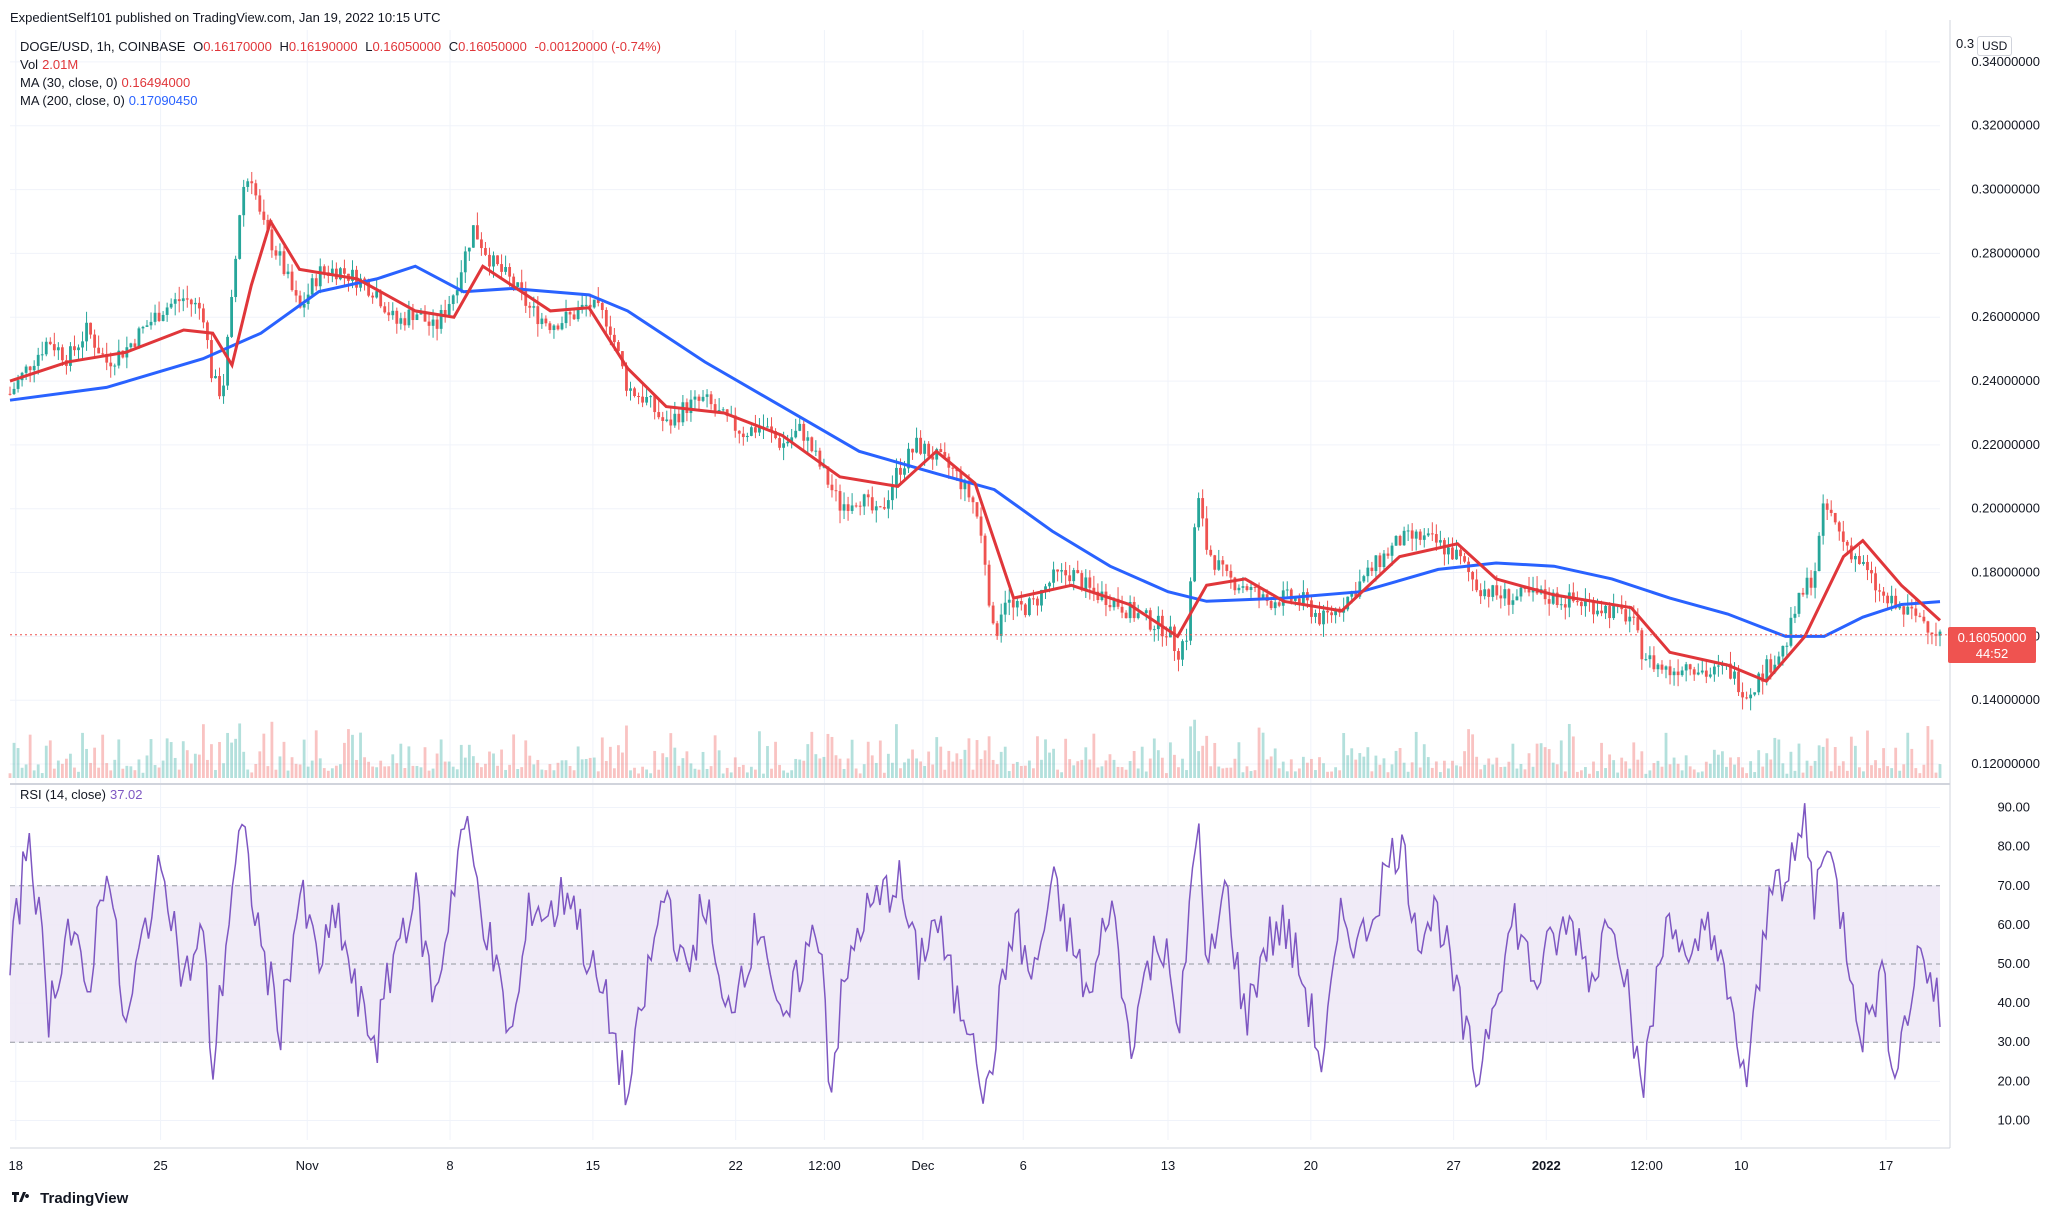  Describe the element at coordinates (951, 1165) in the screenshot. I see `time-axis: 18 25 Nov 8 15 22 12:00 Dec 6 13 20 27 2022 12:00 10 17` at that location.